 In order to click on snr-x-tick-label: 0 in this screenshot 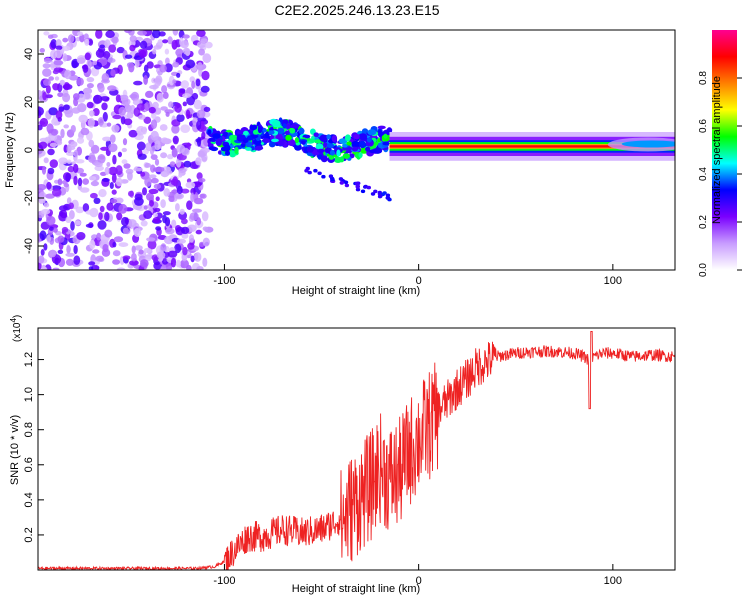, I will do `click(419, 581)`.